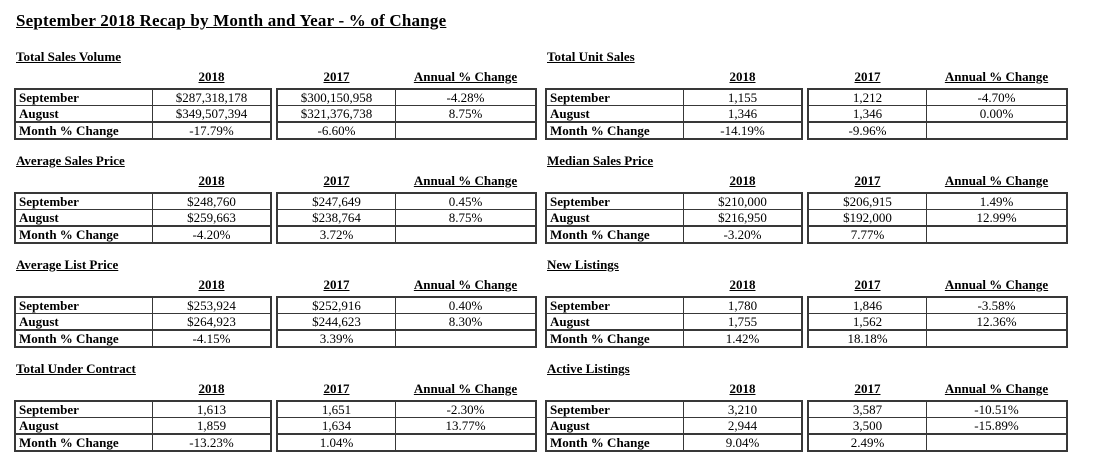 This screenshot has width=1094, height=470. I want to click on cell-2018-value: -3.20%, so click(742, 234).